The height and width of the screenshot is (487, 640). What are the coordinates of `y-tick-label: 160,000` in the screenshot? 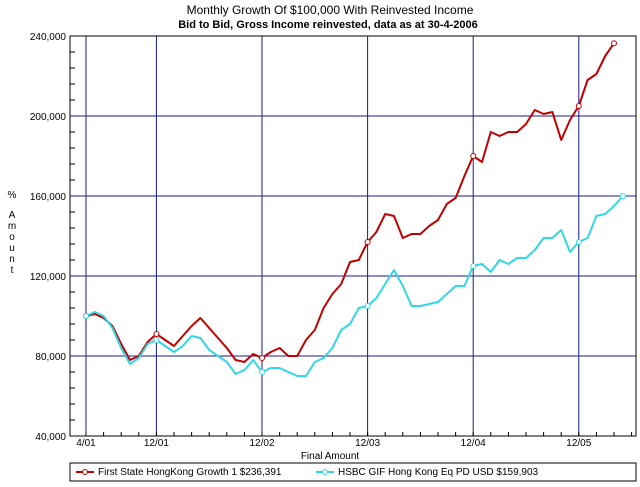 It's located at (48, 197).